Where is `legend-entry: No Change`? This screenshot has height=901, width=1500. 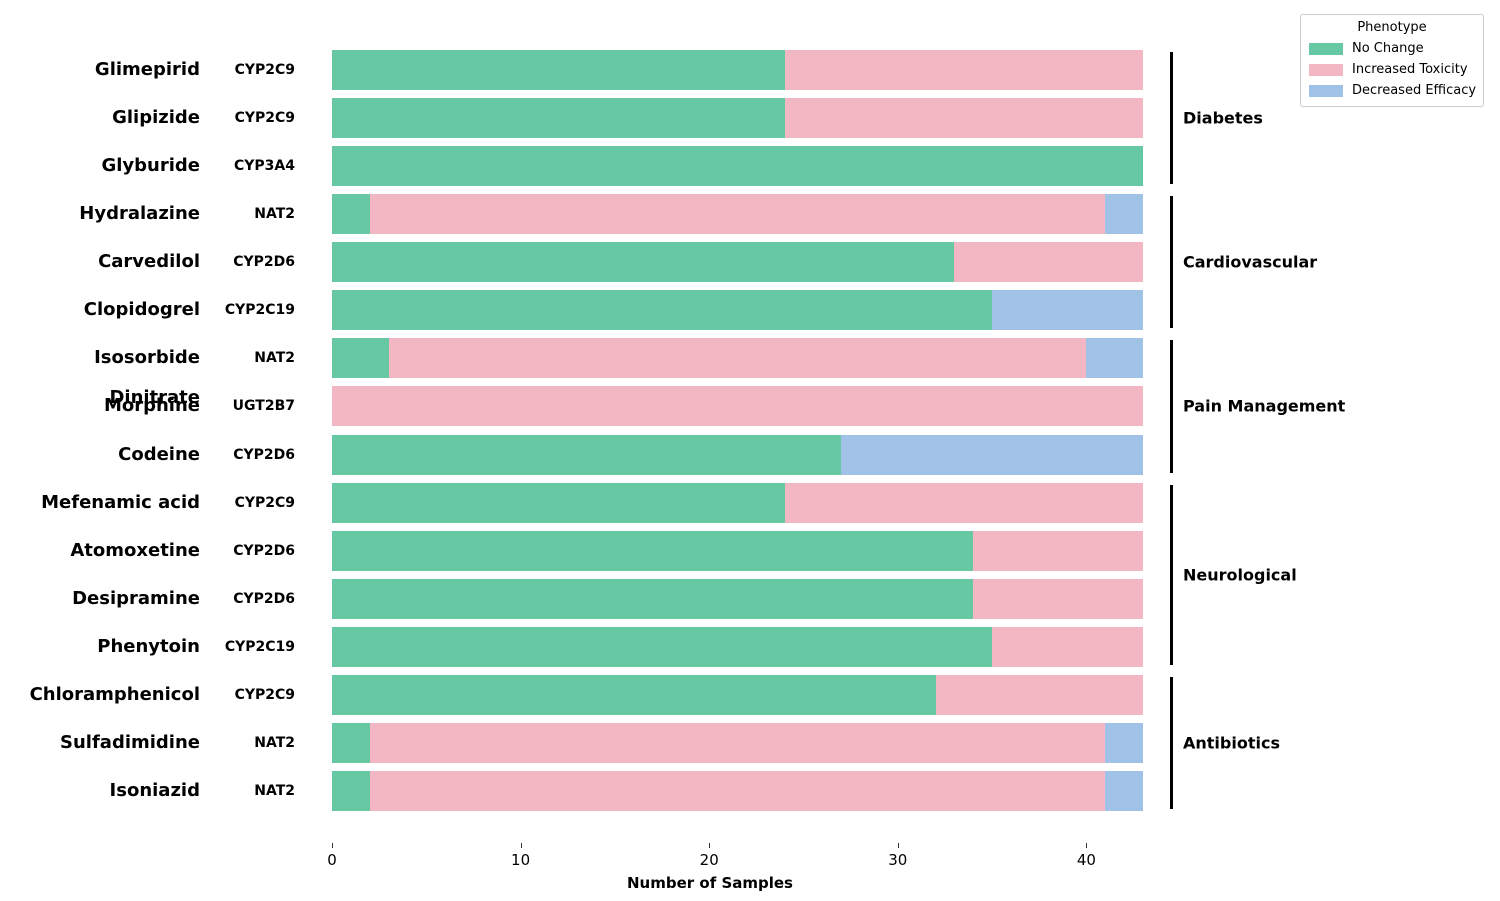
legend-entry: No Change is located at coordinates (1392, 48).